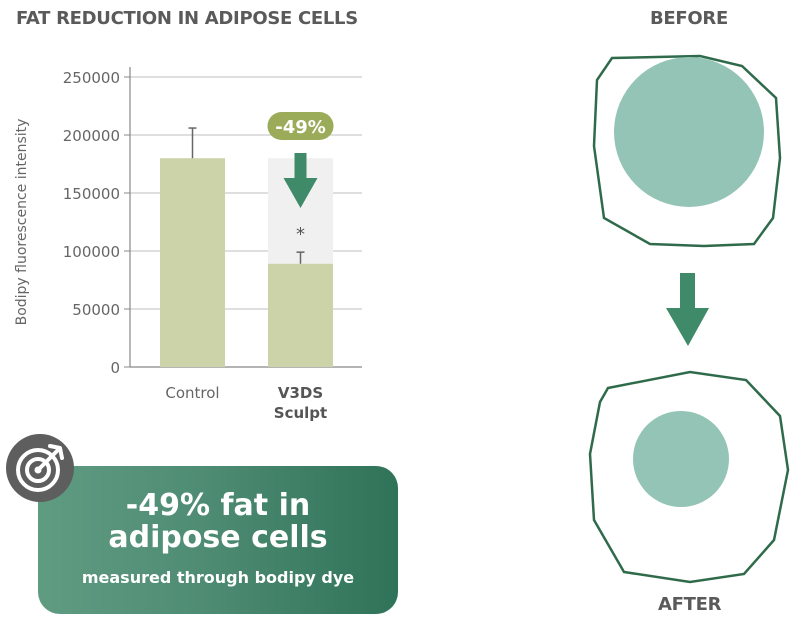 The height and width of the screenshot is (624, 796). I want to click on y-tick-label: 150000, so click(91, 194).